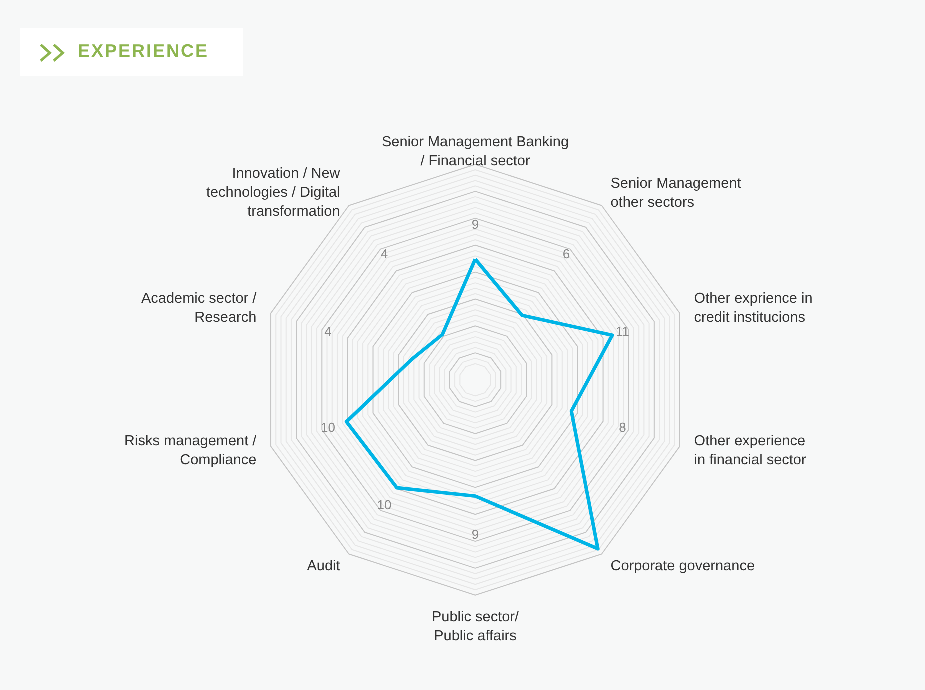  Describe the element at coordinates (476, 152) in the screenshot. I see `spoke-label: Senior Management Banking / Financial sector` at that location.